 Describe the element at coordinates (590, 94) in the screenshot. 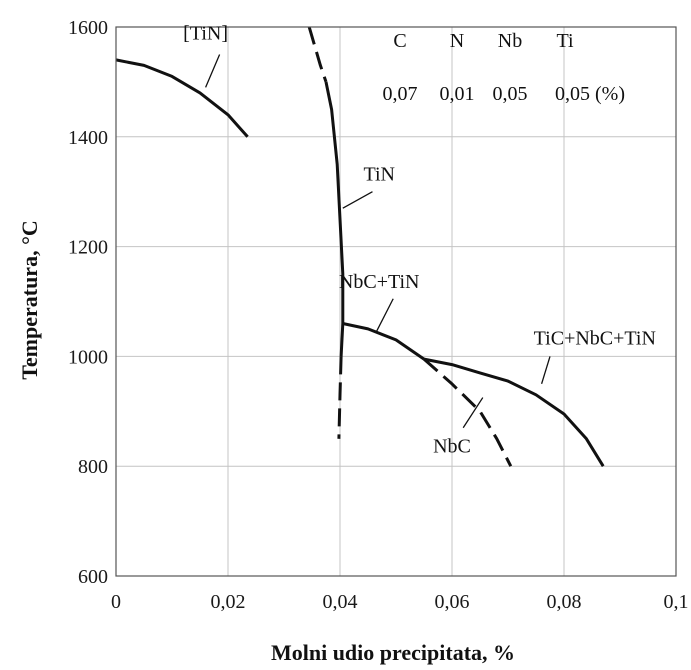

I see `composition-value-ti: 0,05 (%)` at that location.